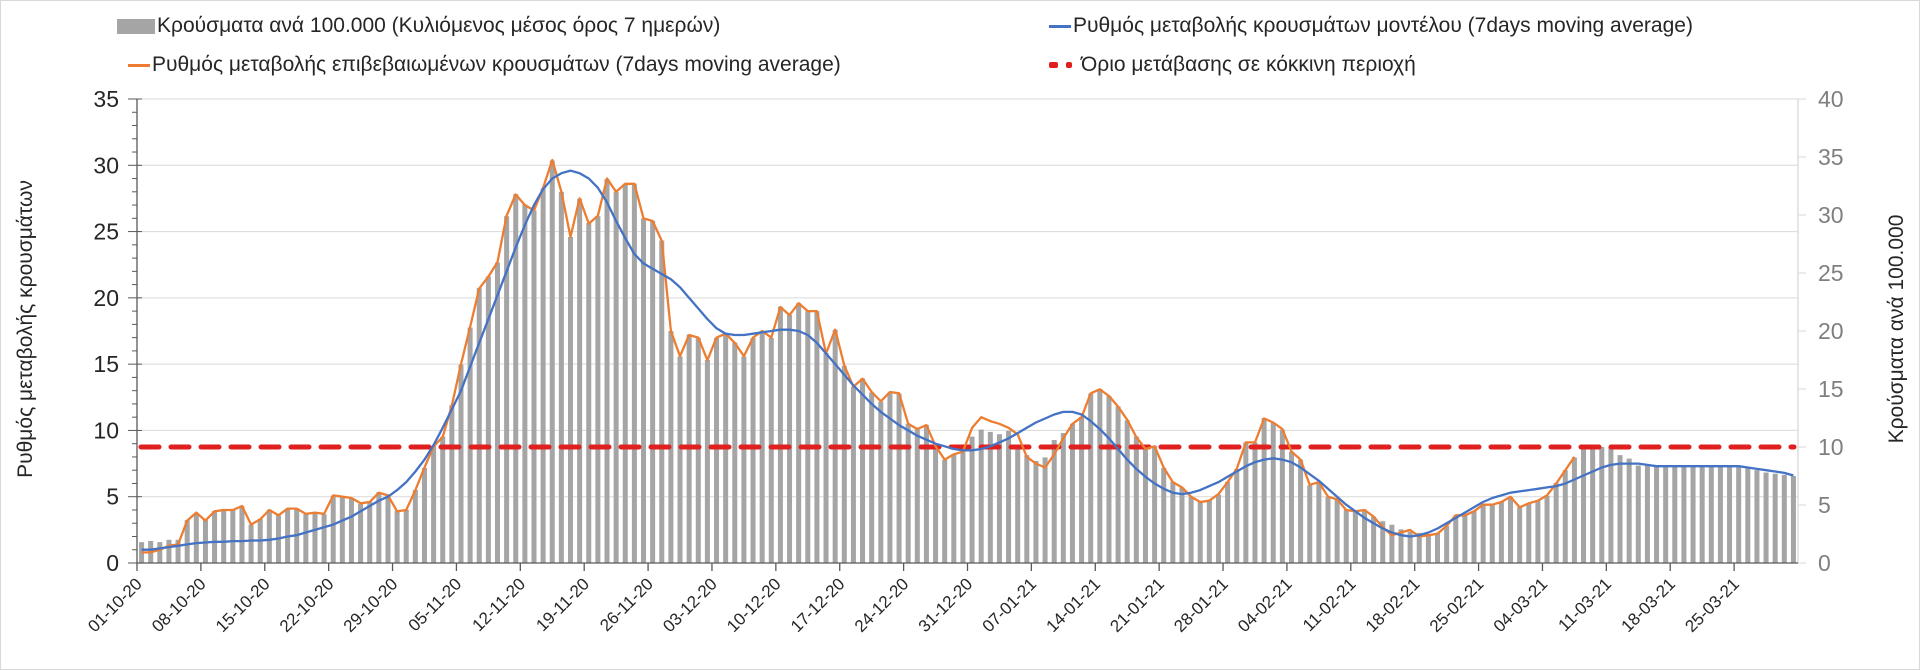 Image resolution: width=1920 pixels, height=670 pixels. Describe the element at coordinates (818, 605) in the screenshot. I see `x-tick-label: 17-12-20` at that location.